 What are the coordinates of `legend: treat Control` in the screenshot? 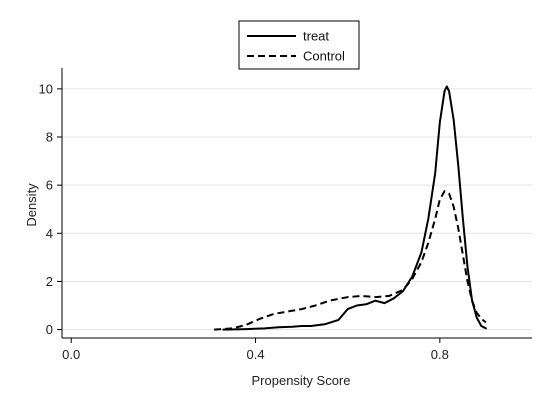 It's located at (299, 45).